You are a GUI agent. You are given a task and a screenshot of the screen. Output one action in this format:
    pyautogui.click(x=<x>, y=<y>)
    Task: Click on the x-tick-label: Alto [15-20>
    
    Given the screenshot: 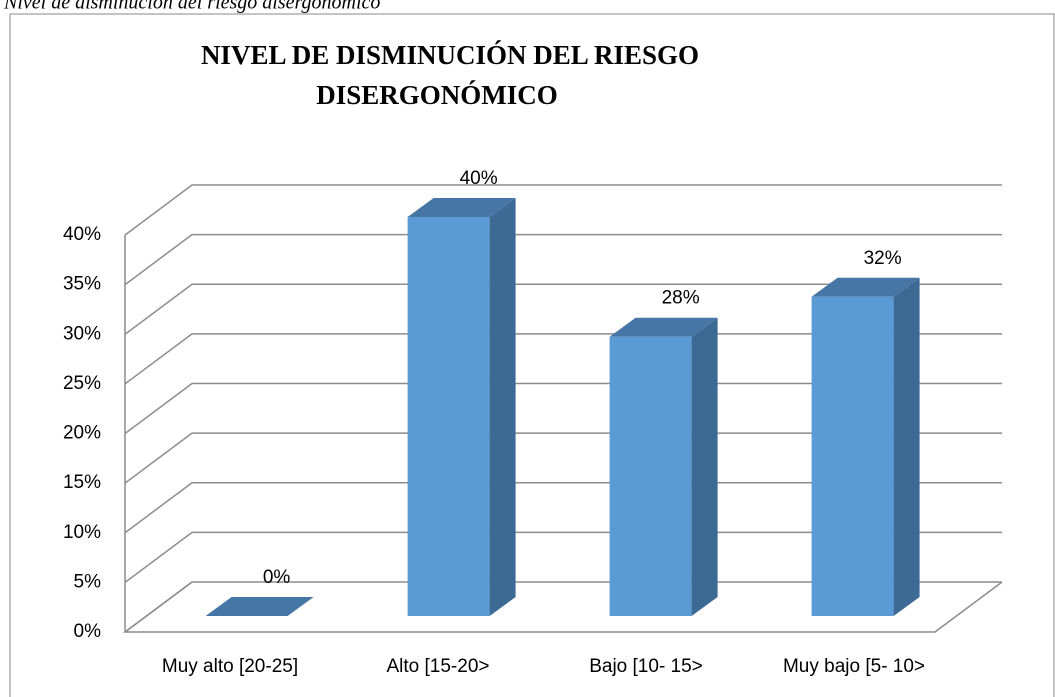 What is the action you would take?
    pyautogui.click(x=438, y=666)
    